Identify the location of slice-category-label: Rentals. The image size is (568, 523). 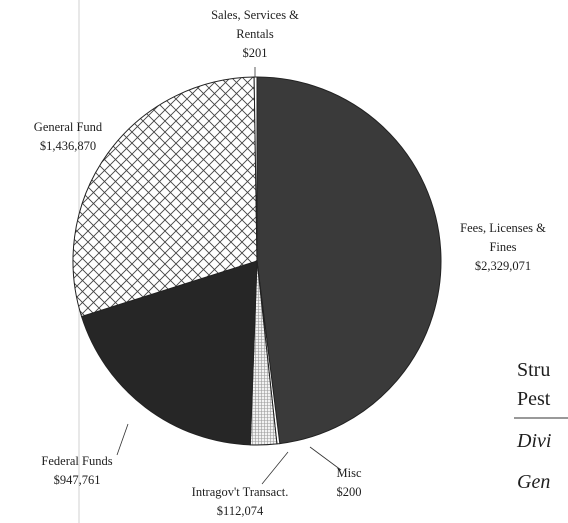
(255, 34).